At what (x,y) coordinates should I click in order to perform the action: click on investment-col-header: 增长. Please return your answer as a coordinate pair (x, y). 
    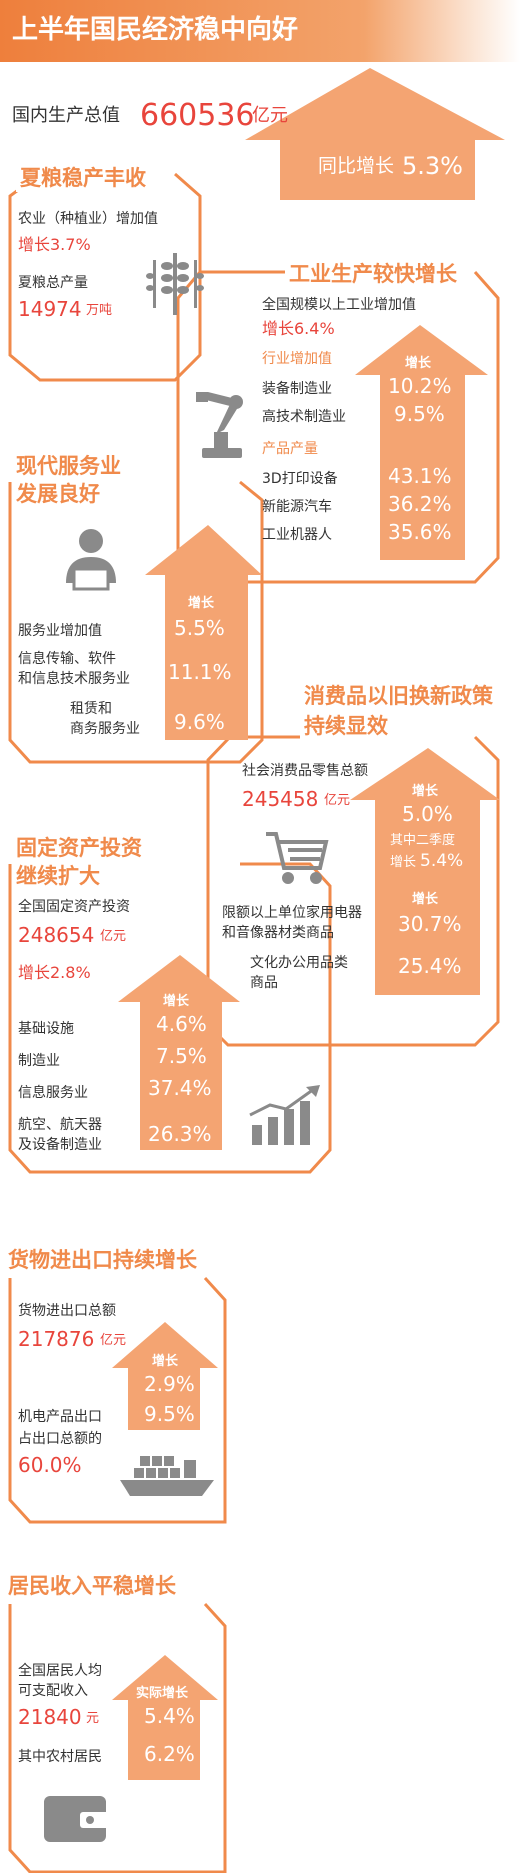
    Looking at the image, I should click on (176, 1001).